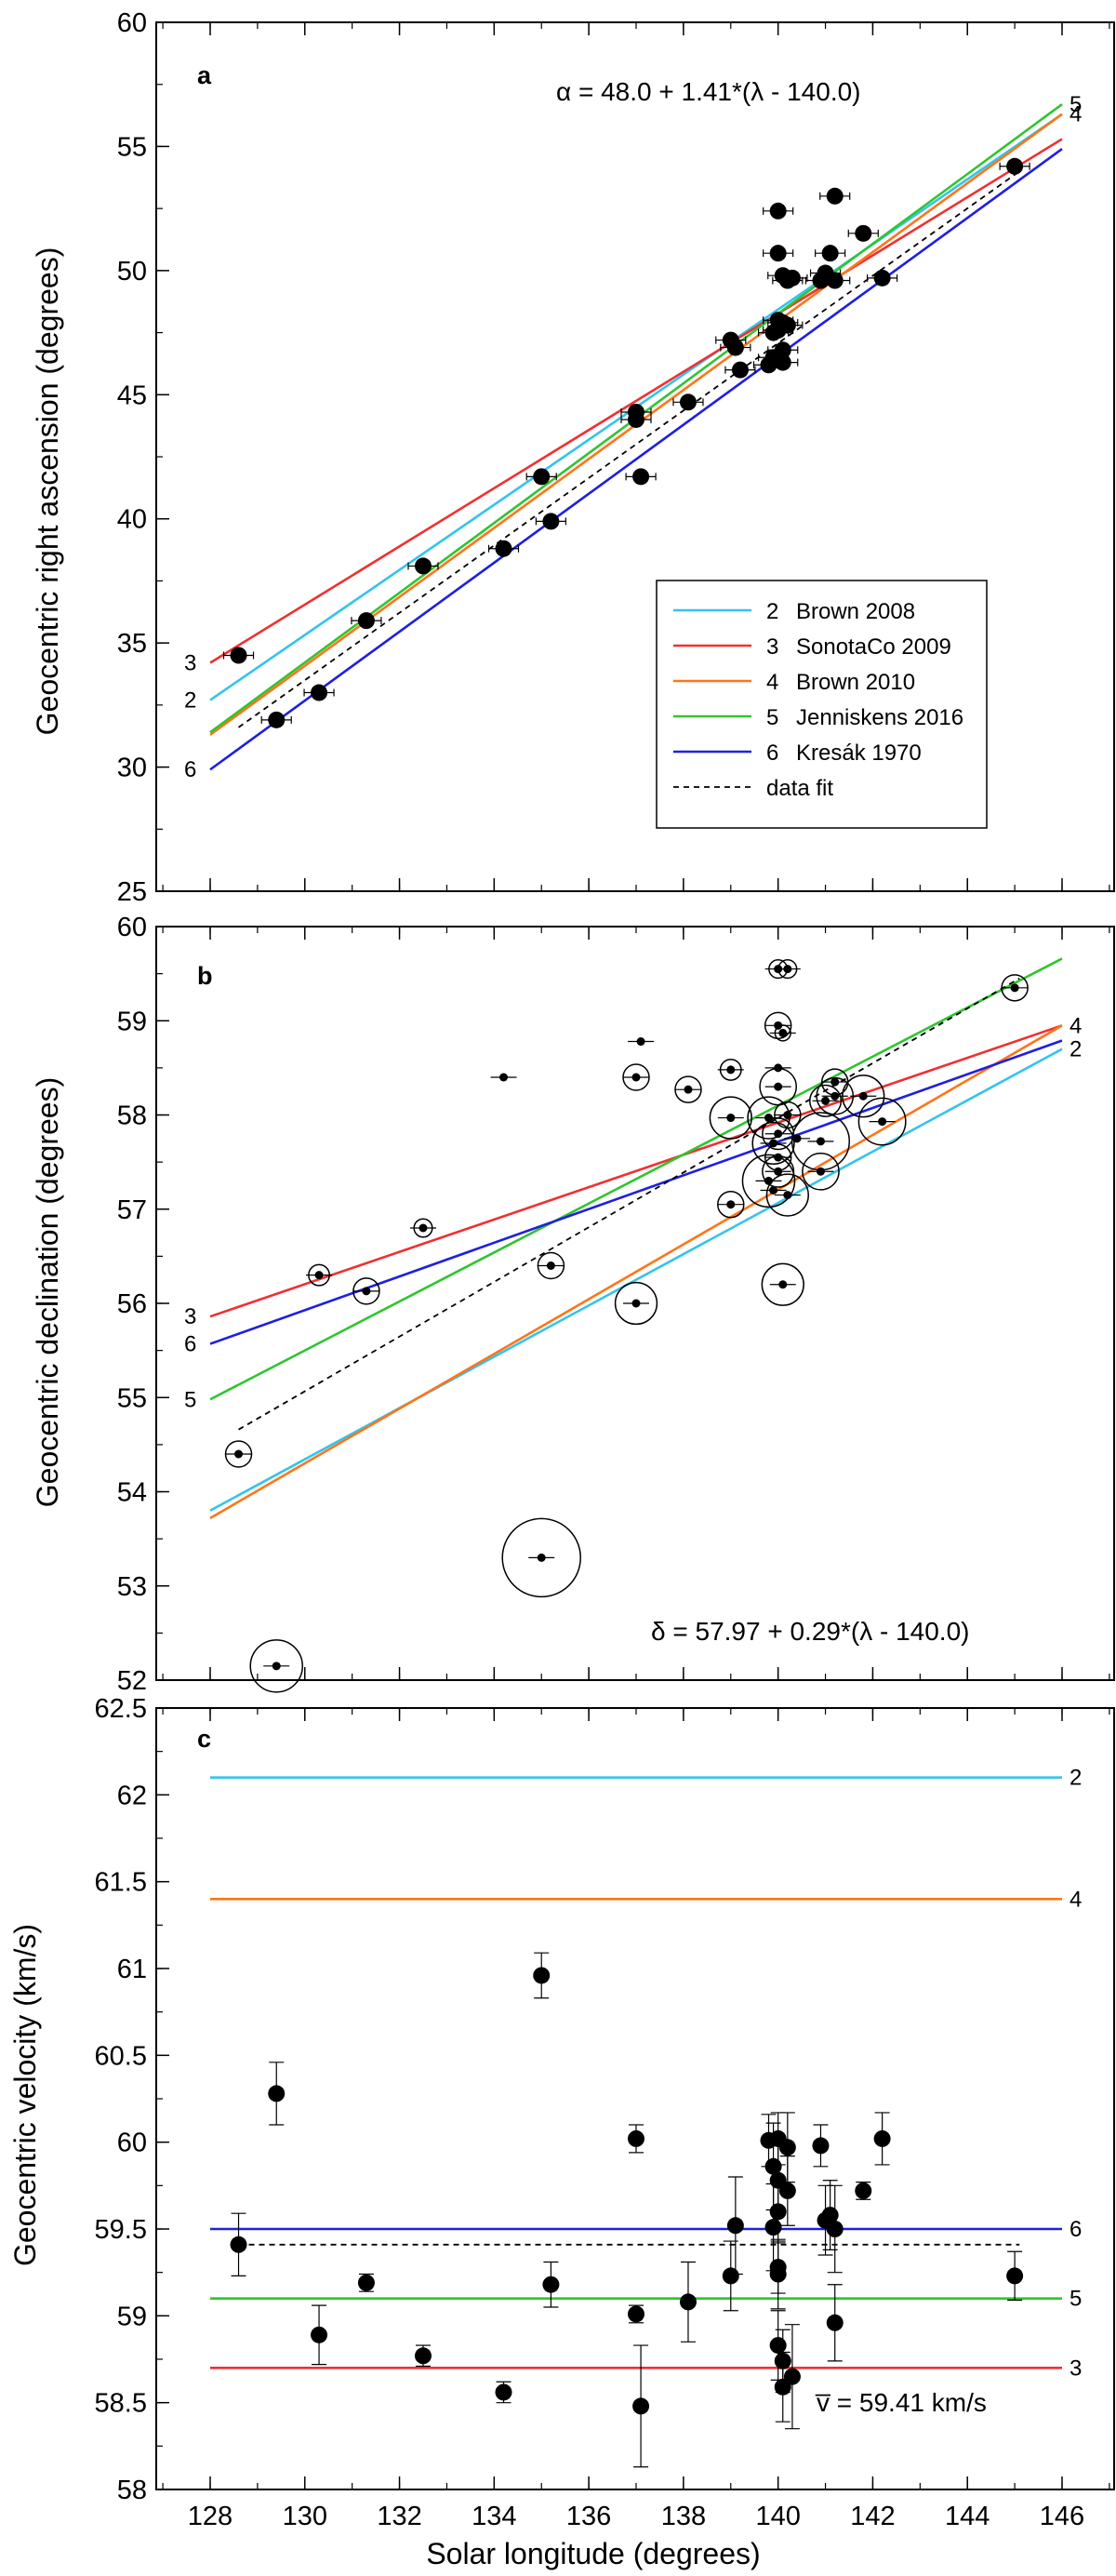 This screenshot has width=1116, height=2576. What do you see at coordinates (132, 1304) in the screenshot?
I see `y-tick-label: 56` at bounding box center [132, 1304].